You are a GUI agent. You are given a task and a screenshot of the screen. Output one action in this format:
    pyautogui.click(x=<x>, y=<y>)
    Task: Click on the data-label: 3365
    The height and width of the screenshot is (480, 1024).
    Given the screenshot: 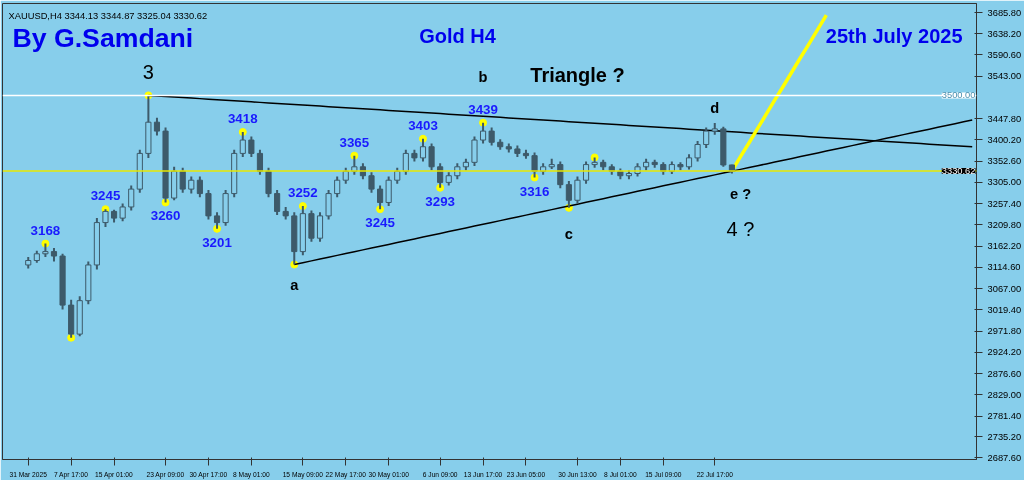 What is the action you would take?
    pyautogui.click(x=354, y=142)
    